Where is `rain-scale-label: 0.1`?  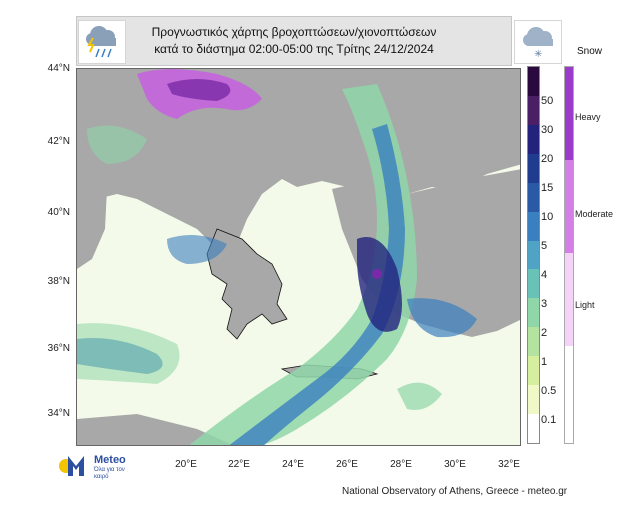
rain-scale-label: 0.1 is located at coordinates (549, 420).